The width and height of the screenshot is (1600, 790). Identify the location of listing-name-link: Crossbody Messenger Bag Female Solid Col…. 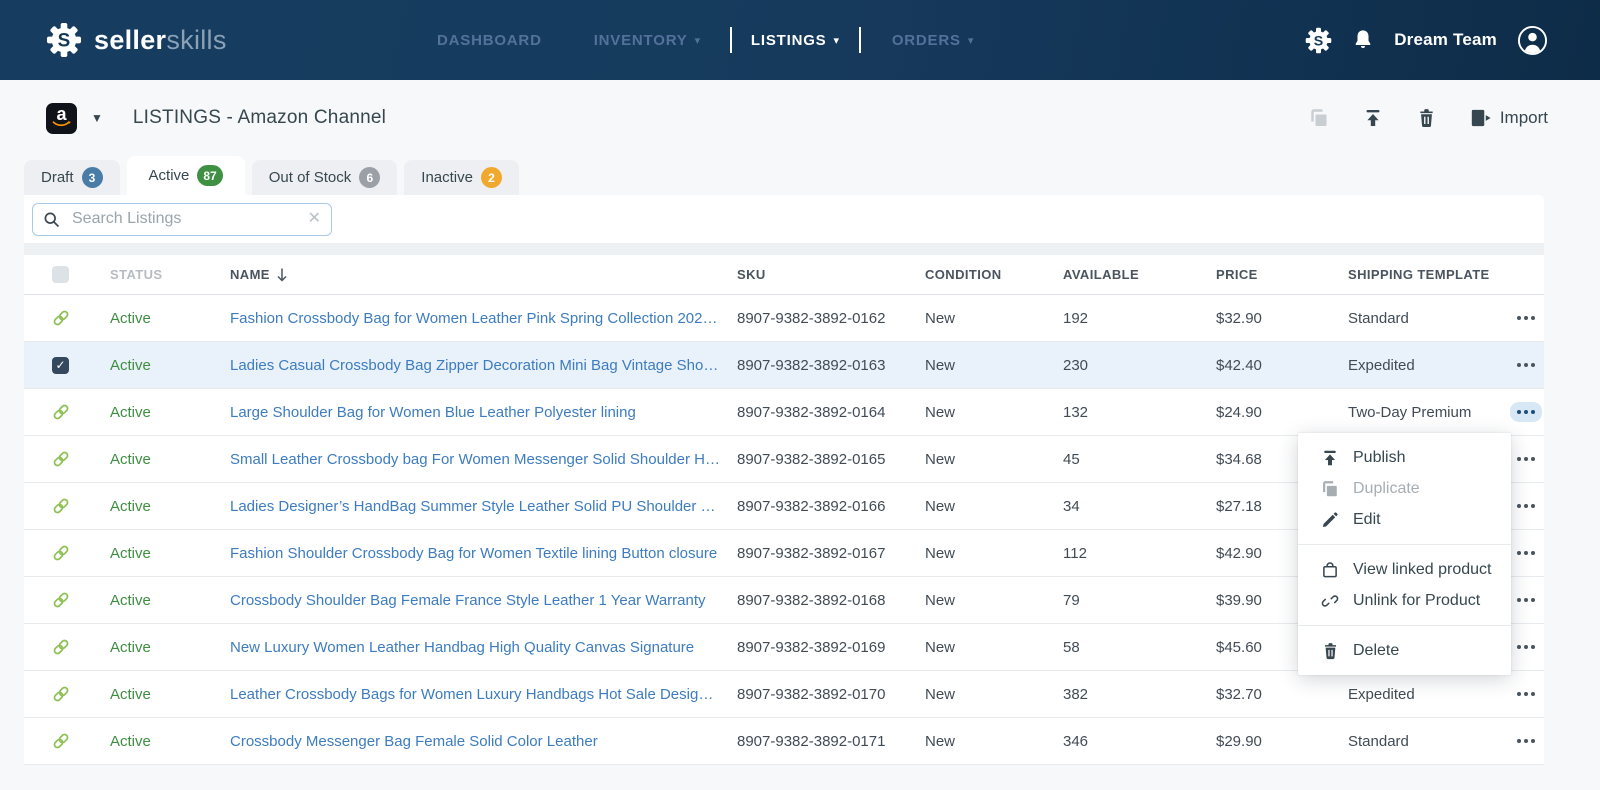
(414, 741).